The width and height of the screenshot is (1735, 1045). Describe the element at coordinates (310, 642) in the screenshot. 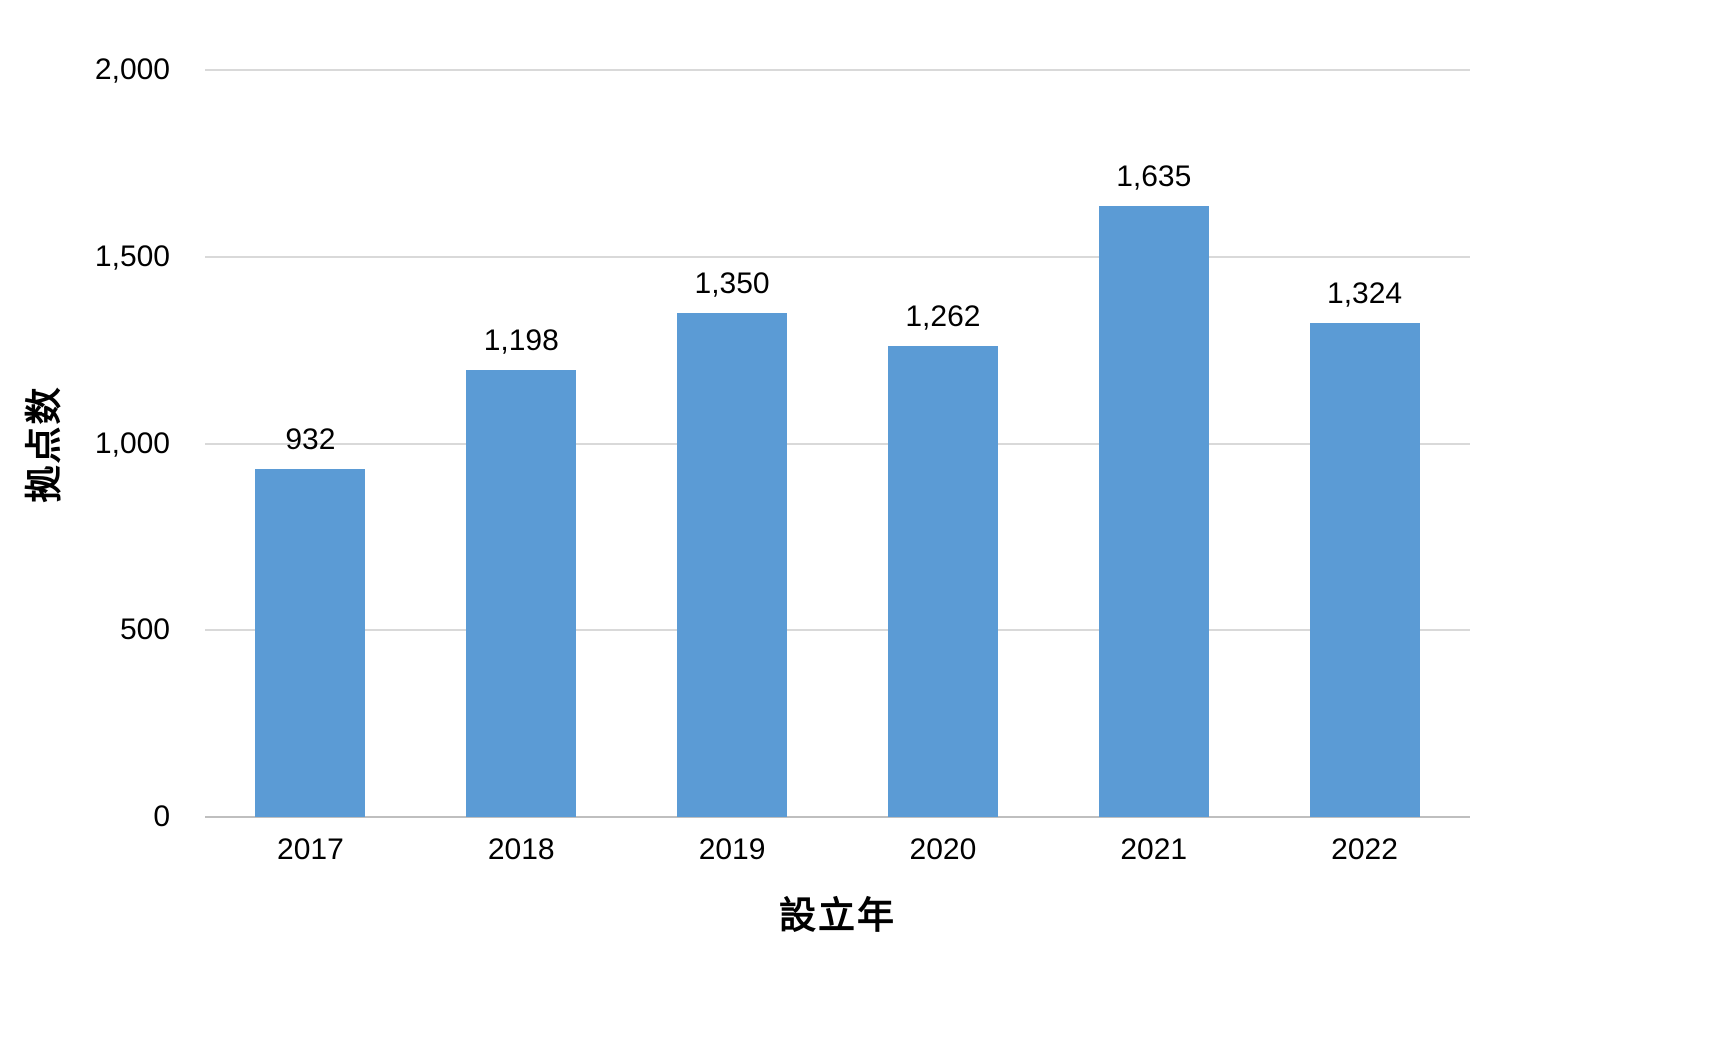

I see `bar-2017` at that location.